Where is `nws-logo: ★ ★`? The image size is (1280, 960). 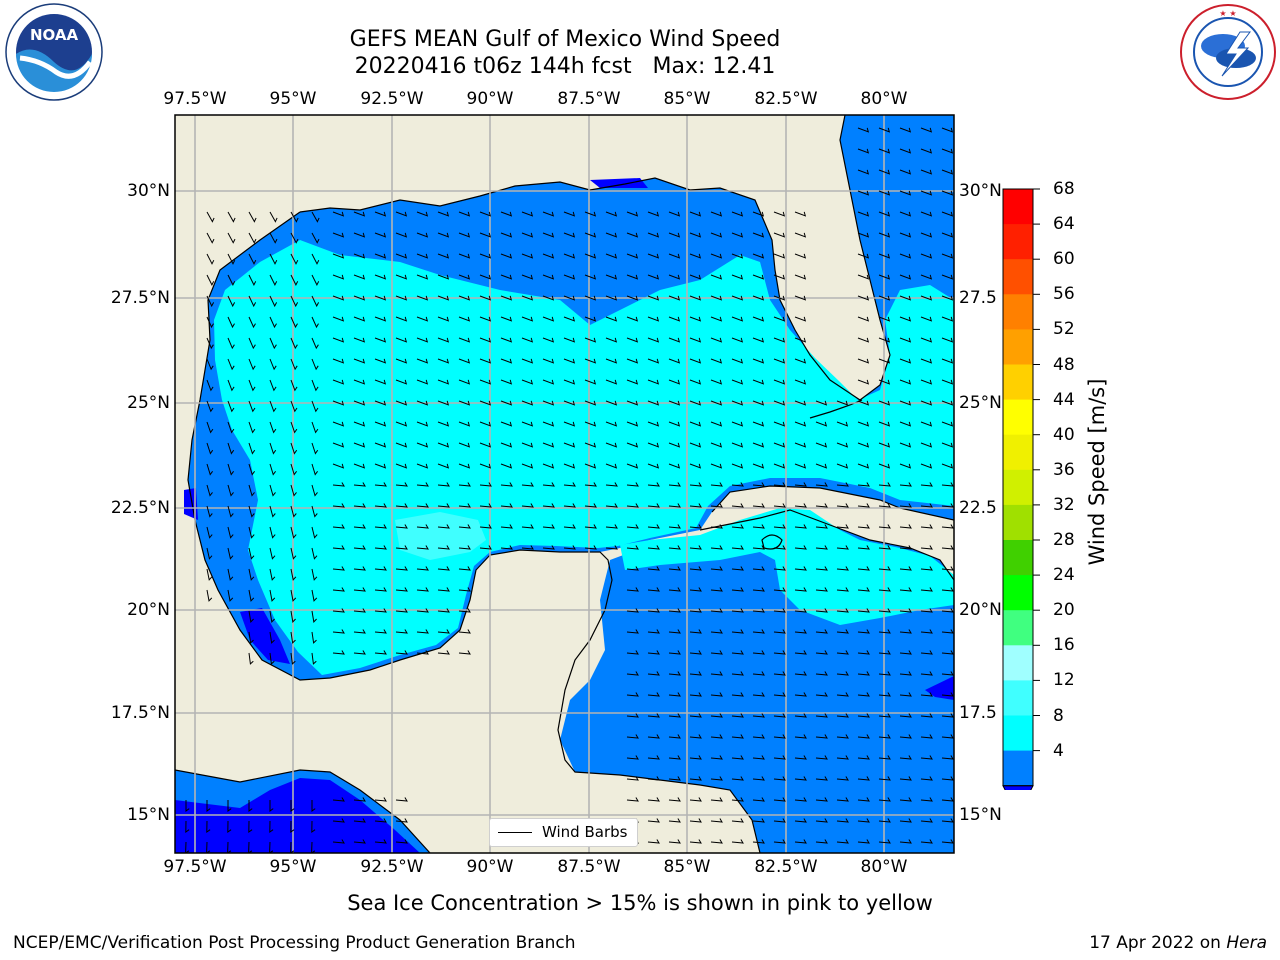
nws-logo: ★ ★ is located at coordinates (1228, 52).